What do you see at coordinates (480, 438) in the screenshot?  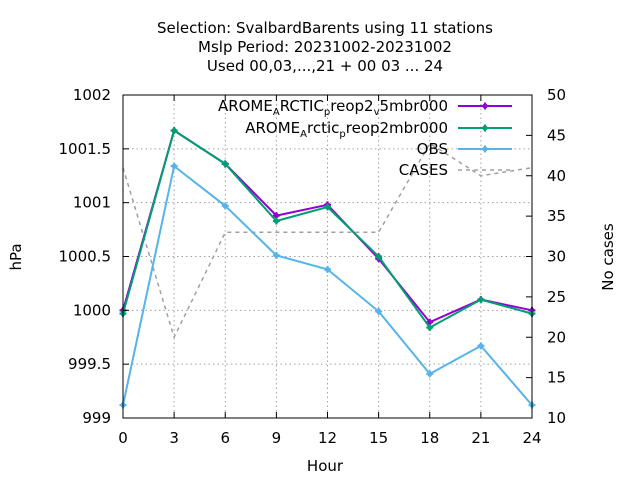 I see `x-tick-label: 21` at bounding box center [480, 438].